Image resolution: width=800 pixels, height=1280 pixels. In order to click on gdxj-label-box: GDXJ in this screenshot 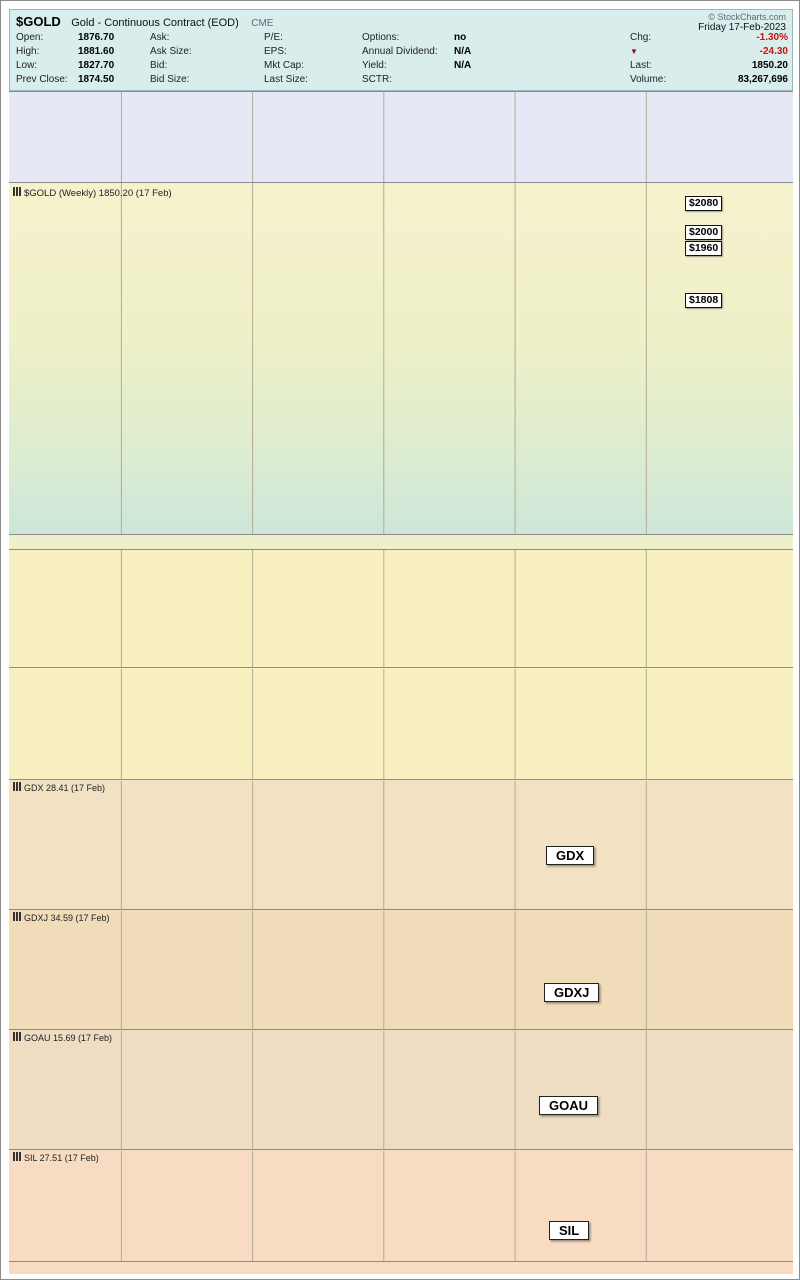, I will do `click(572, 992)`.